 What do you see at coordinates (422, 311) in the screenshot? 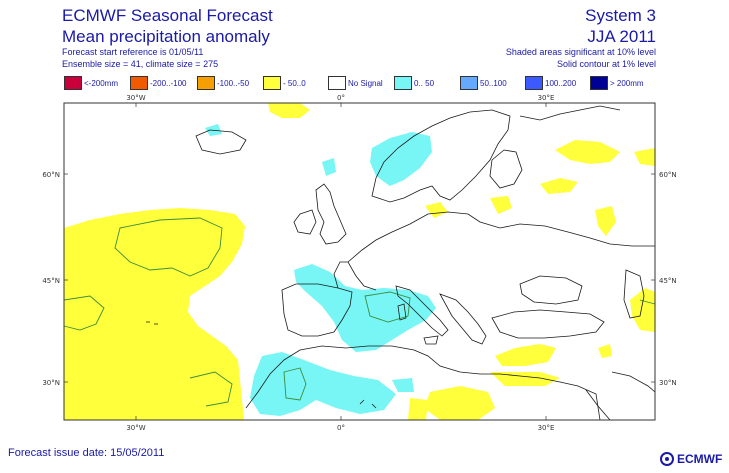
I see `coastline-italy` at bounding box center [422, 311].